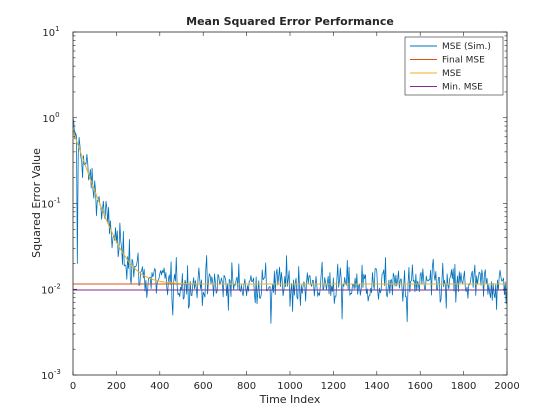  What do you see at coordinates (57, 372) in the screenshot?
I see `y-tick-label-exponent: -3` at bounding box center [57, 372].